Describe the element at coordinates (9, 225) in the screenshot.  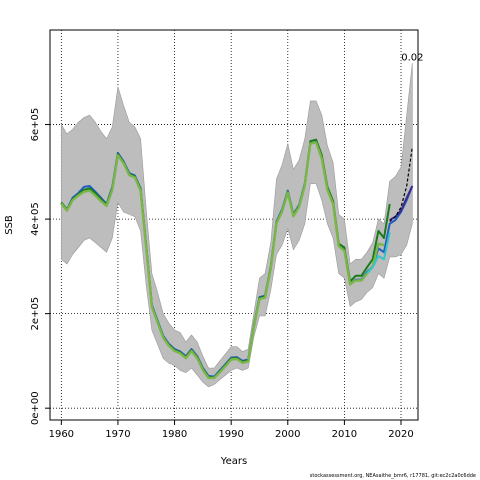
I see `y-axis-title: SSB` at that location.